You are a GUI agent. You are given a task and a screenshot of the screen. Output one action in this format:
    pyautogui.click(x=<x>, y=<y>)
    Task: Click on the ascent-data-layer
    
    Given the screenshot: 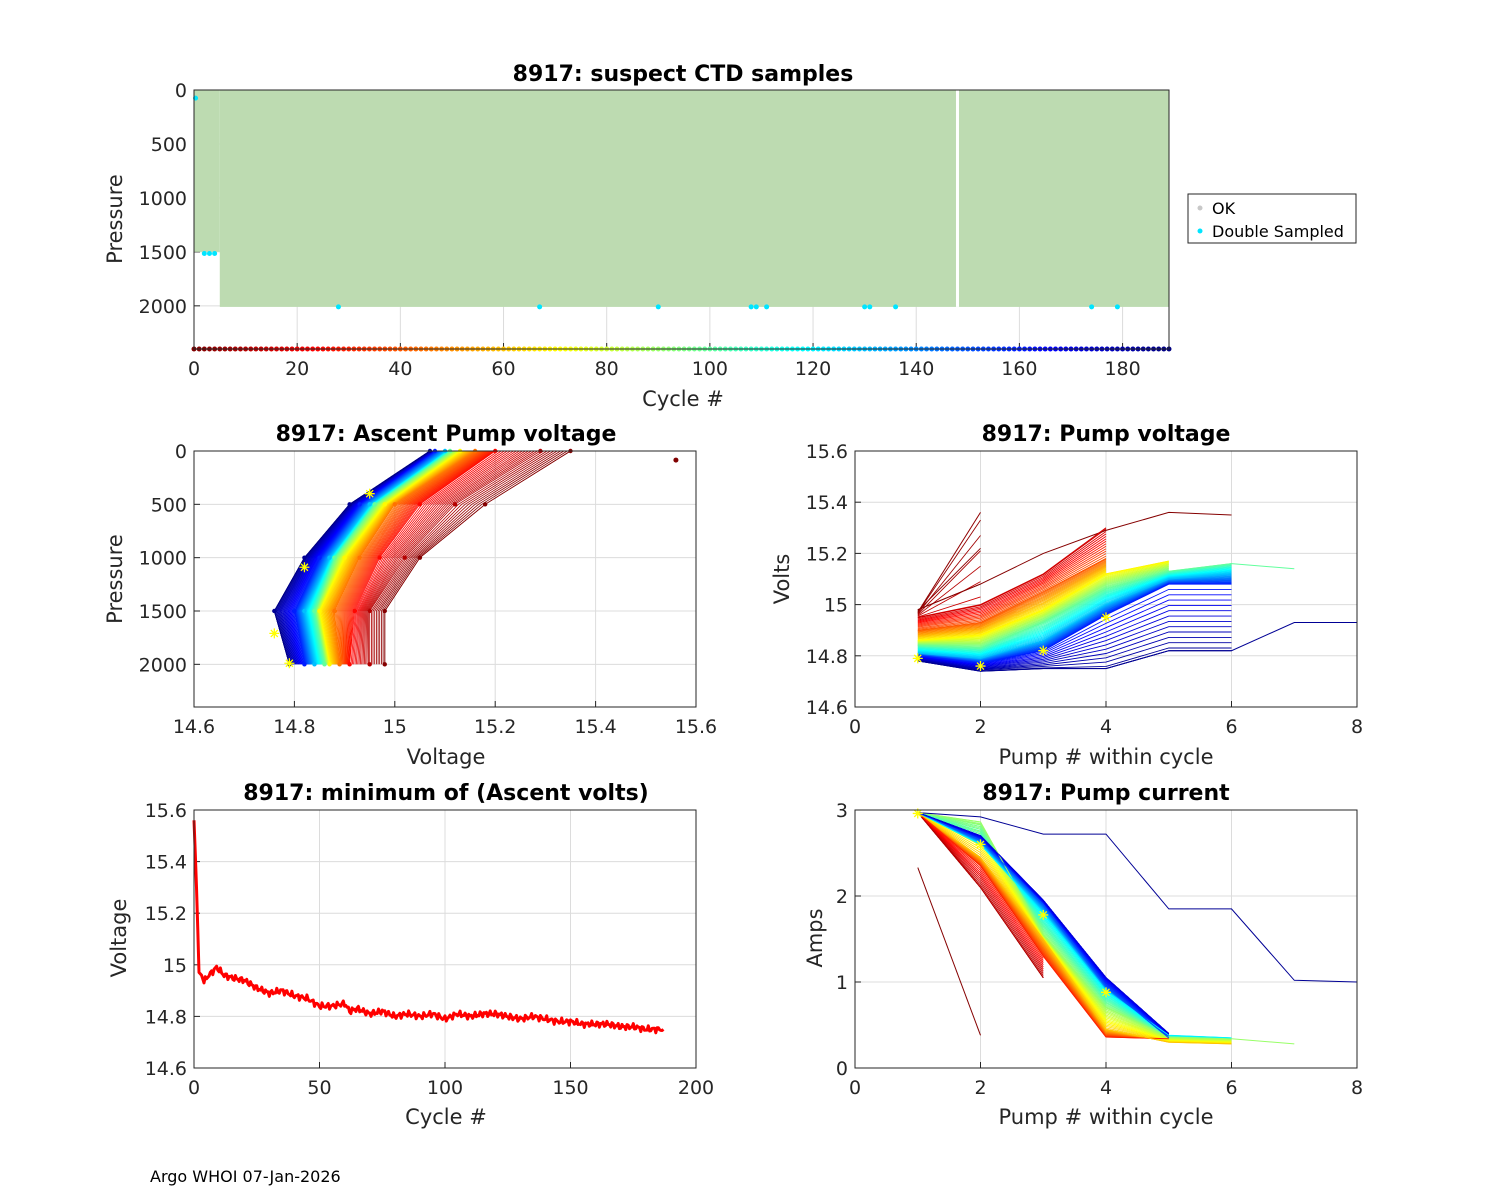 What is the action you would take?
    pyautogui.click(x=474, y=558)
    